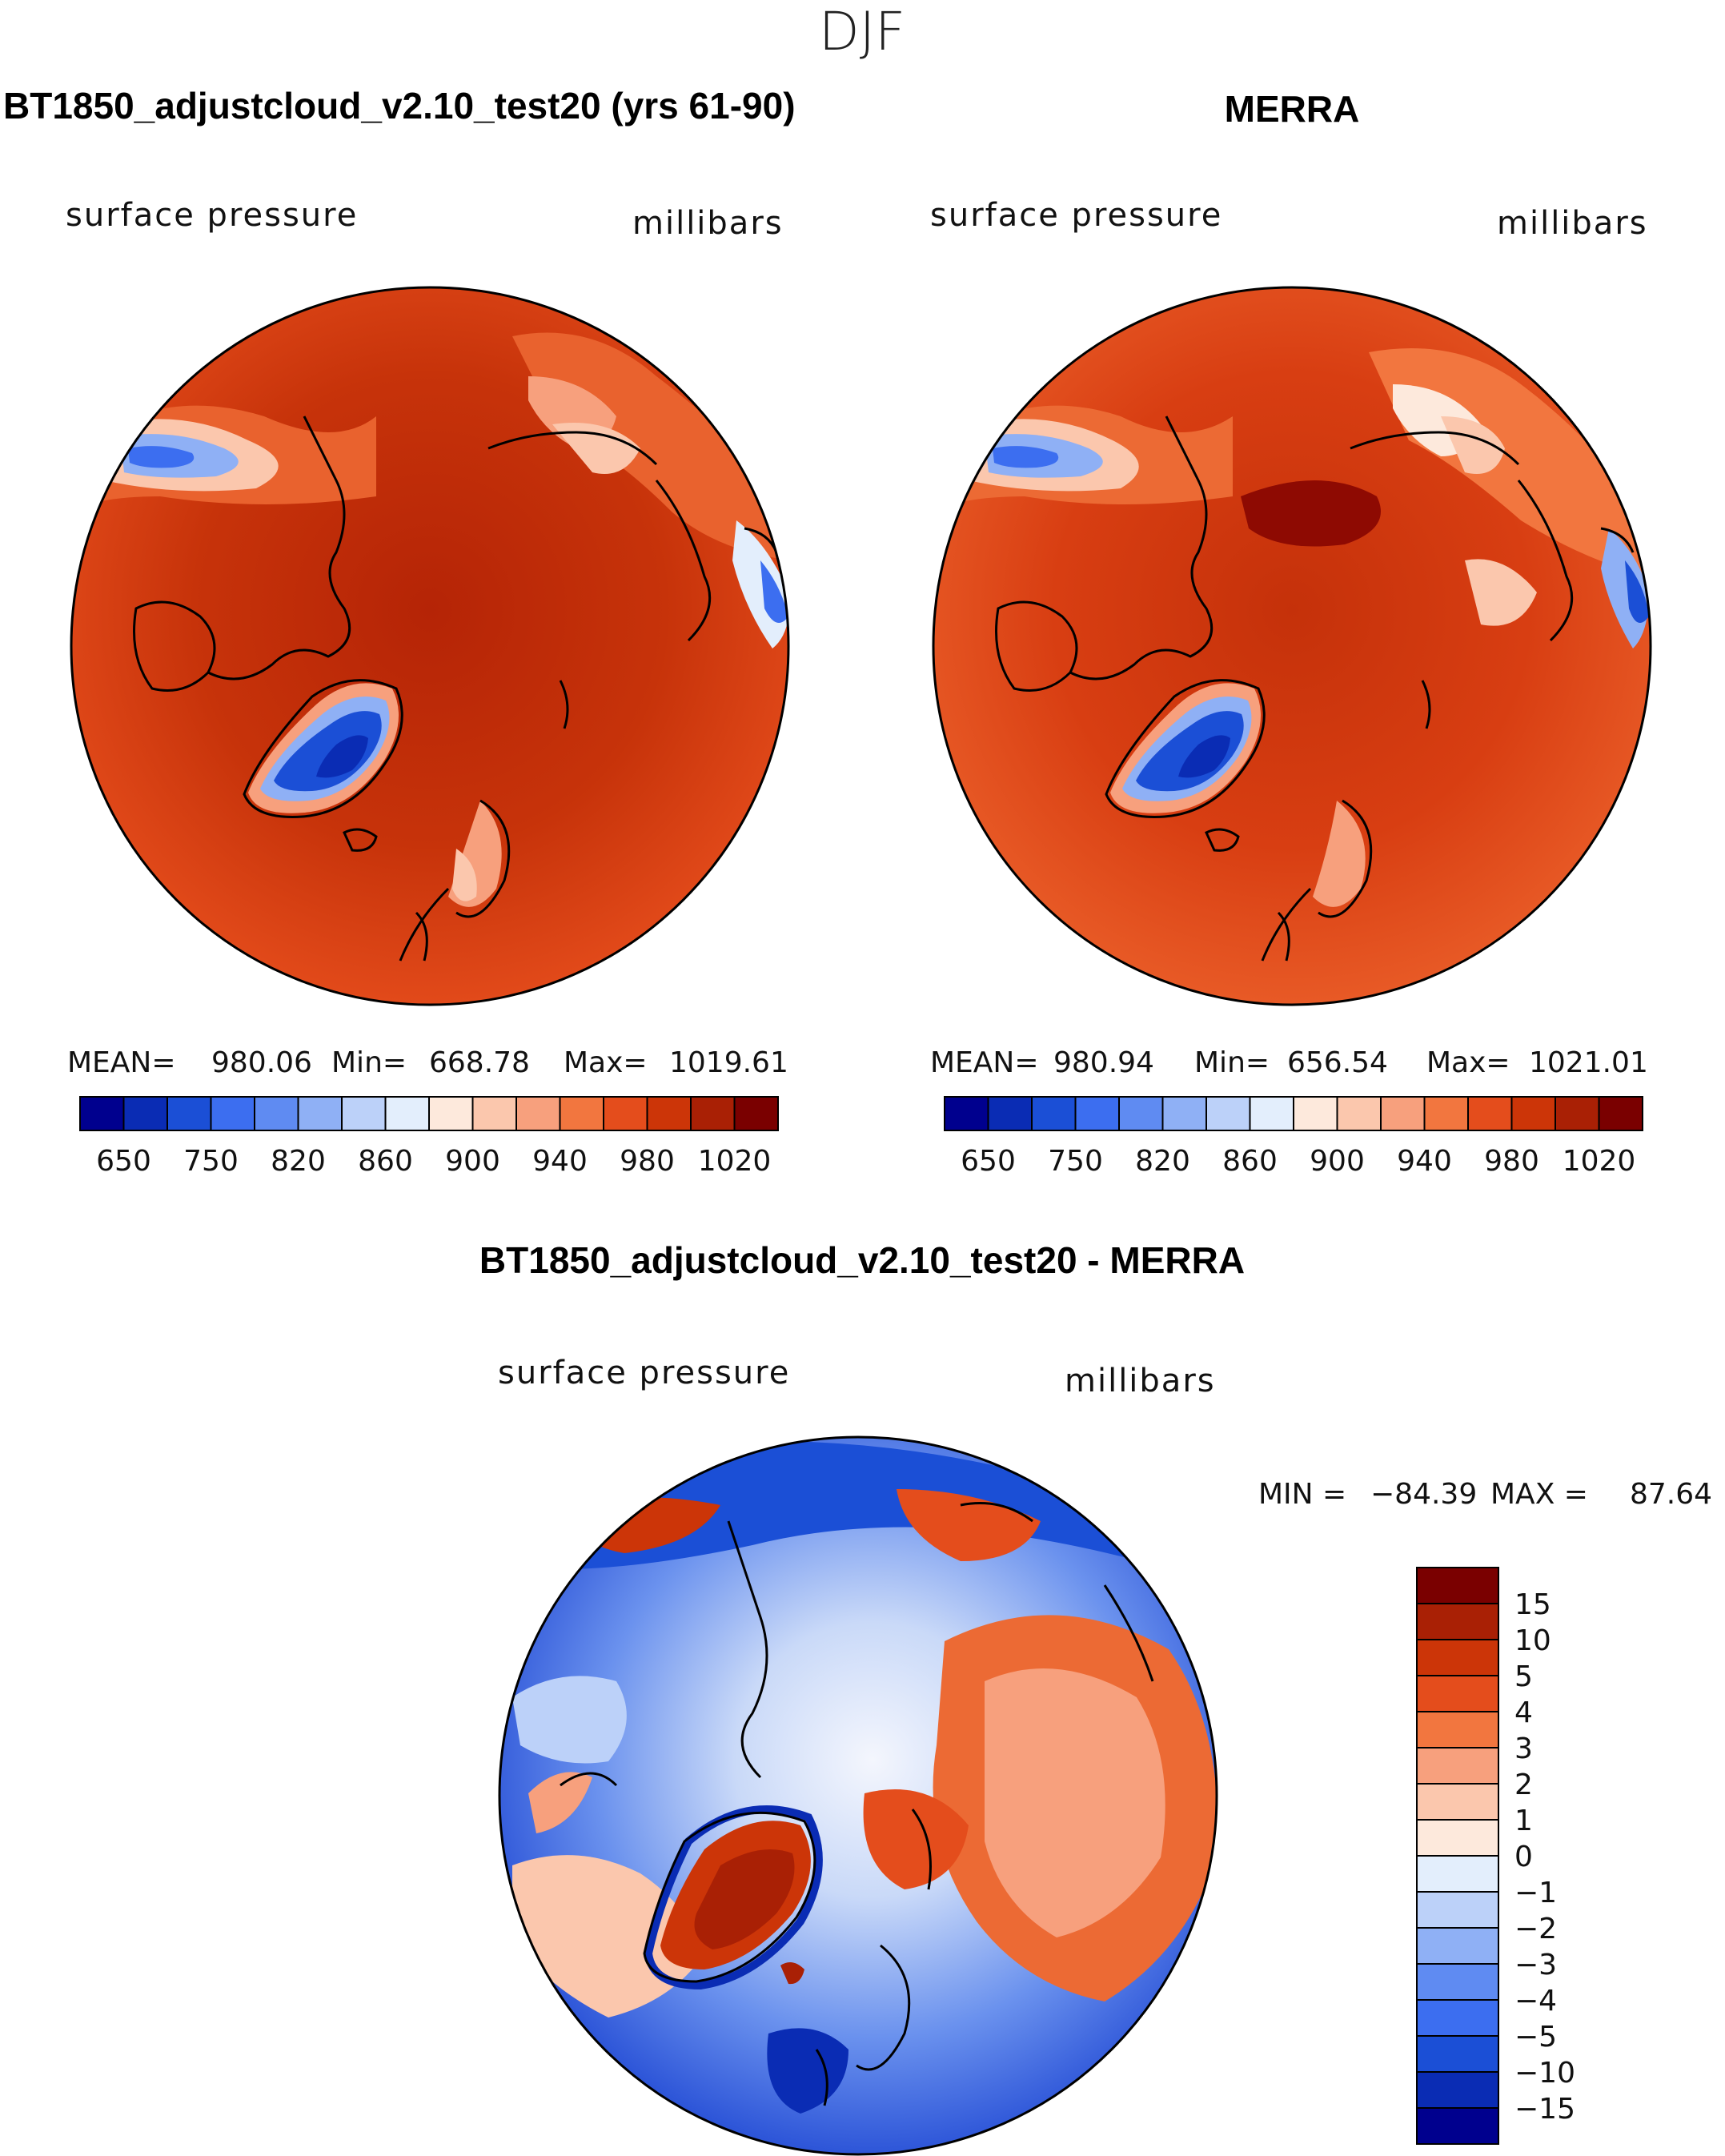 This screenshot has width=1725, height=2156. What do you see at coordinates (1536, 2001) in the screenshot?
I see `colorbar-tick-label: −4` at bounding box center [1536, 2001].